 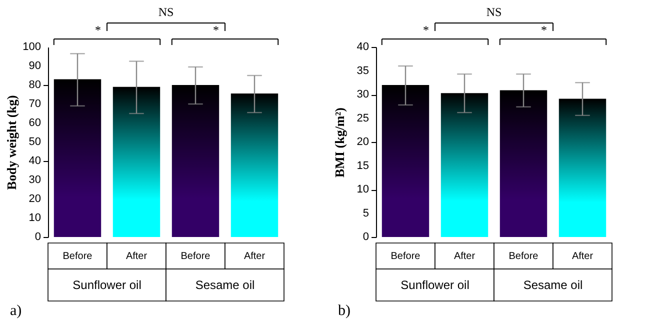 I want to click on y-tick-label: 80, so click(x=34, y=85).